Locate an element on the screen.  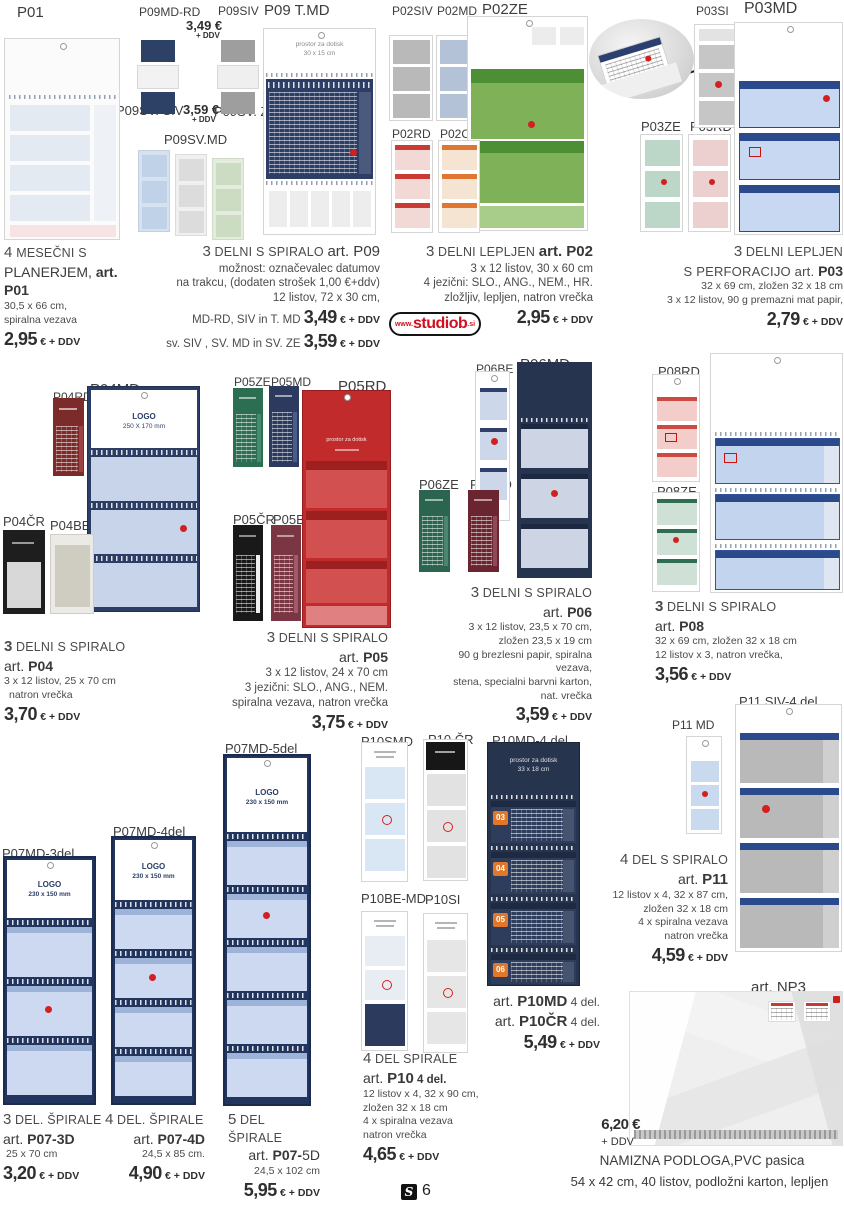
p03-title-text: DELNI LEPLJEN is located at coordinates (792, 252).